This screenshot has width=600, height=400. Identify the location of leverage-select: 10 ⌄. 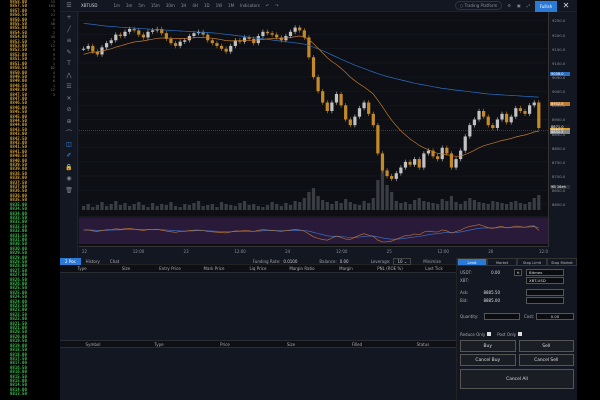
(402, 261).